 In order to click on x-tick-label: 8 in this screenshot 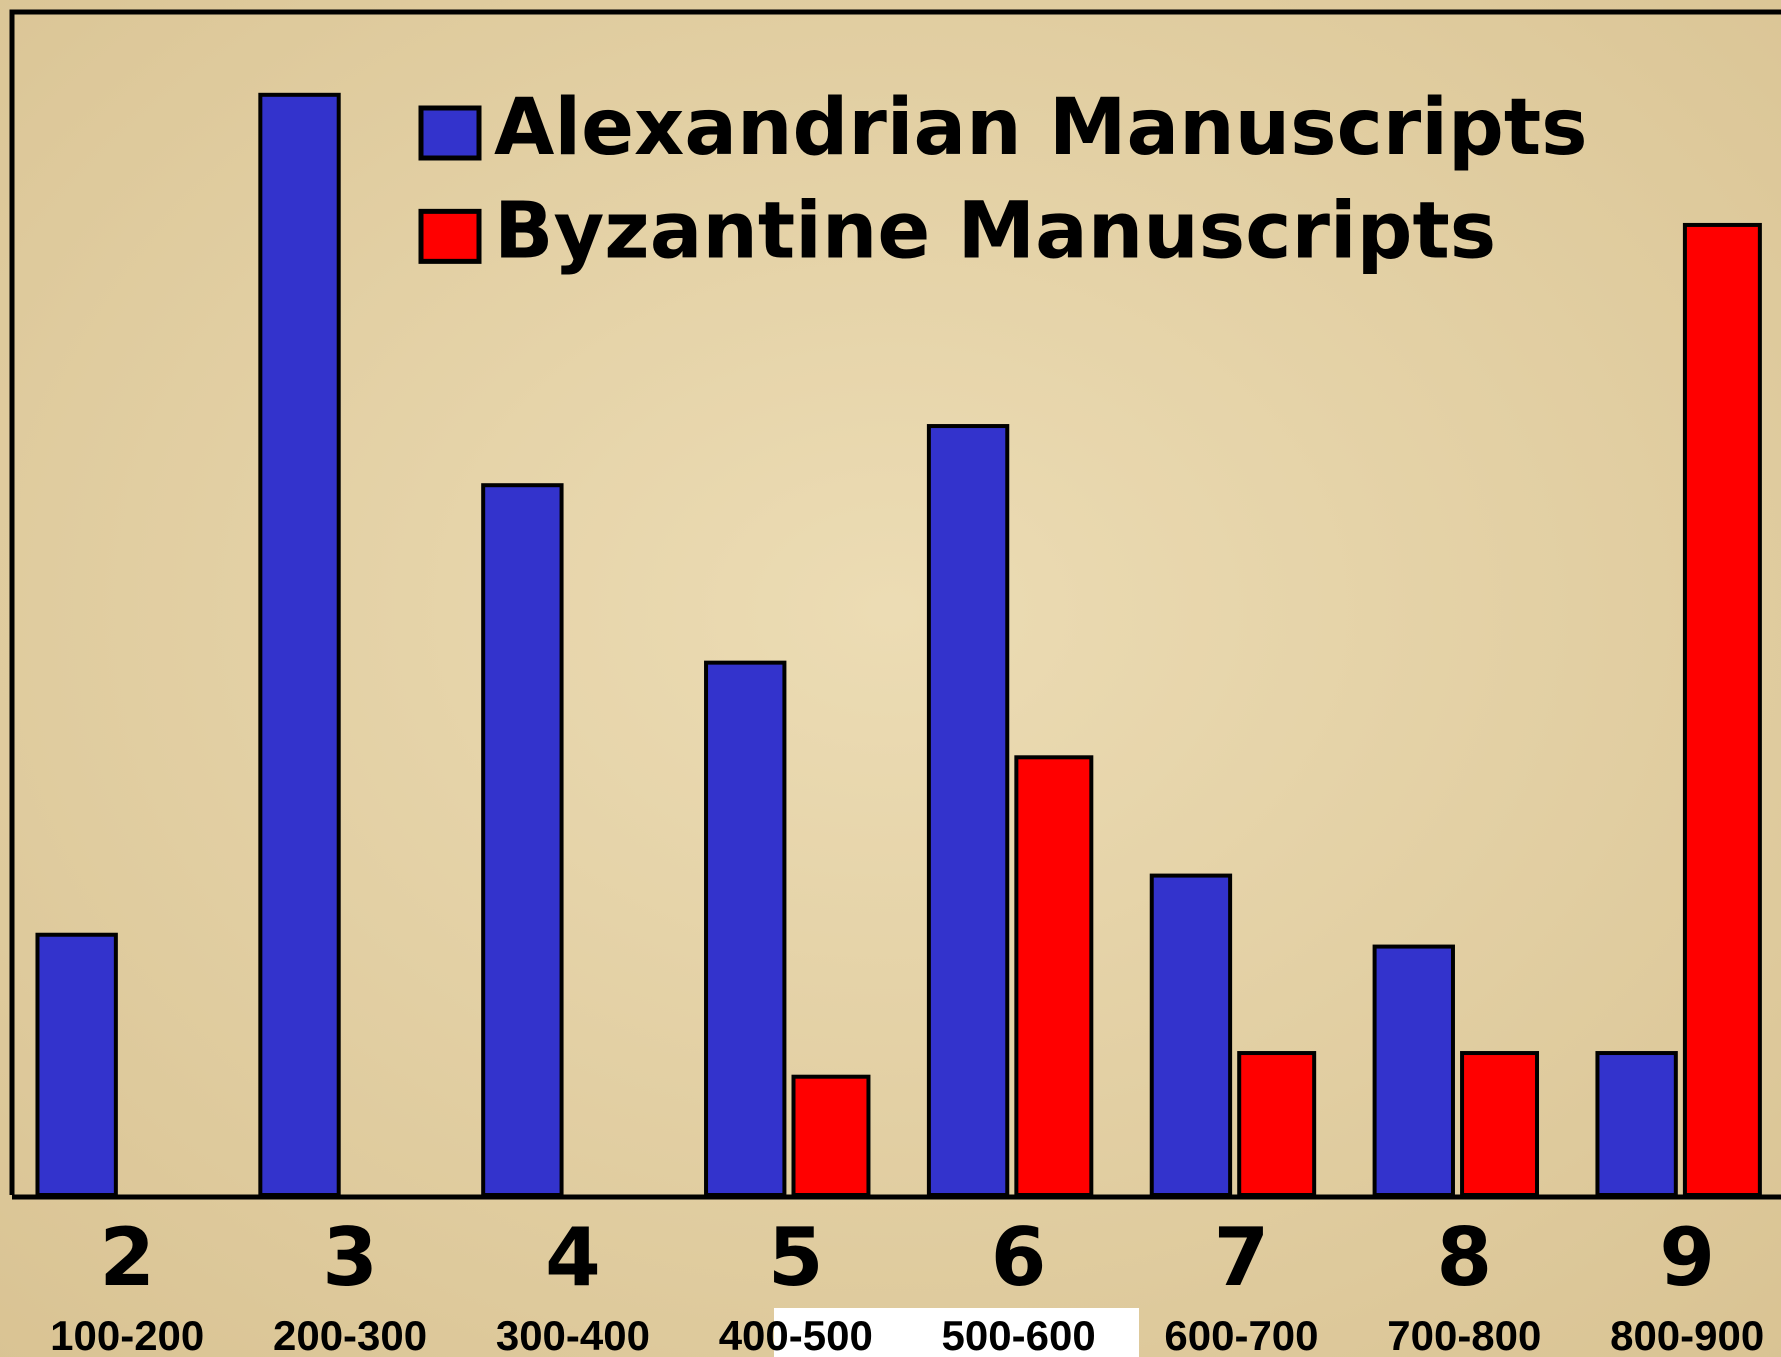, I will do `click(1464, 1257)`.